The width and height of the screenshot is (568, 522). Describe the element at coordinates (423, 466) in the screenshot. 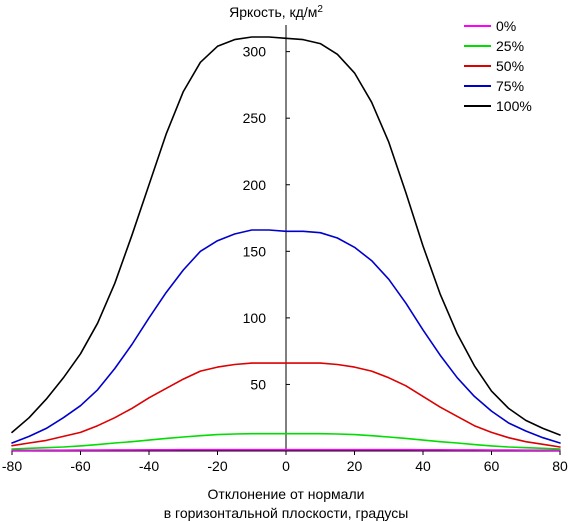

I see `x-tick-label: 40` at that location.